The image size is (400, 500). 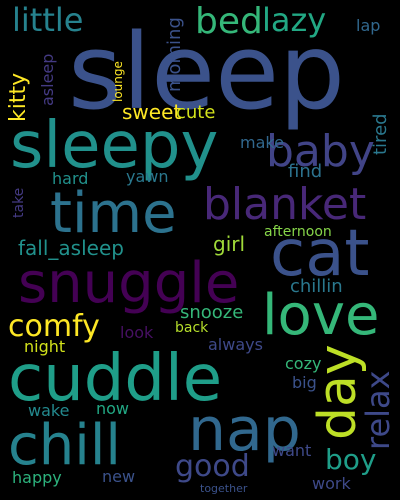 What do you see at coordinates (378, 410) in the screenshot?
I see `word-relax: relax` at bounding box center [378, 410].